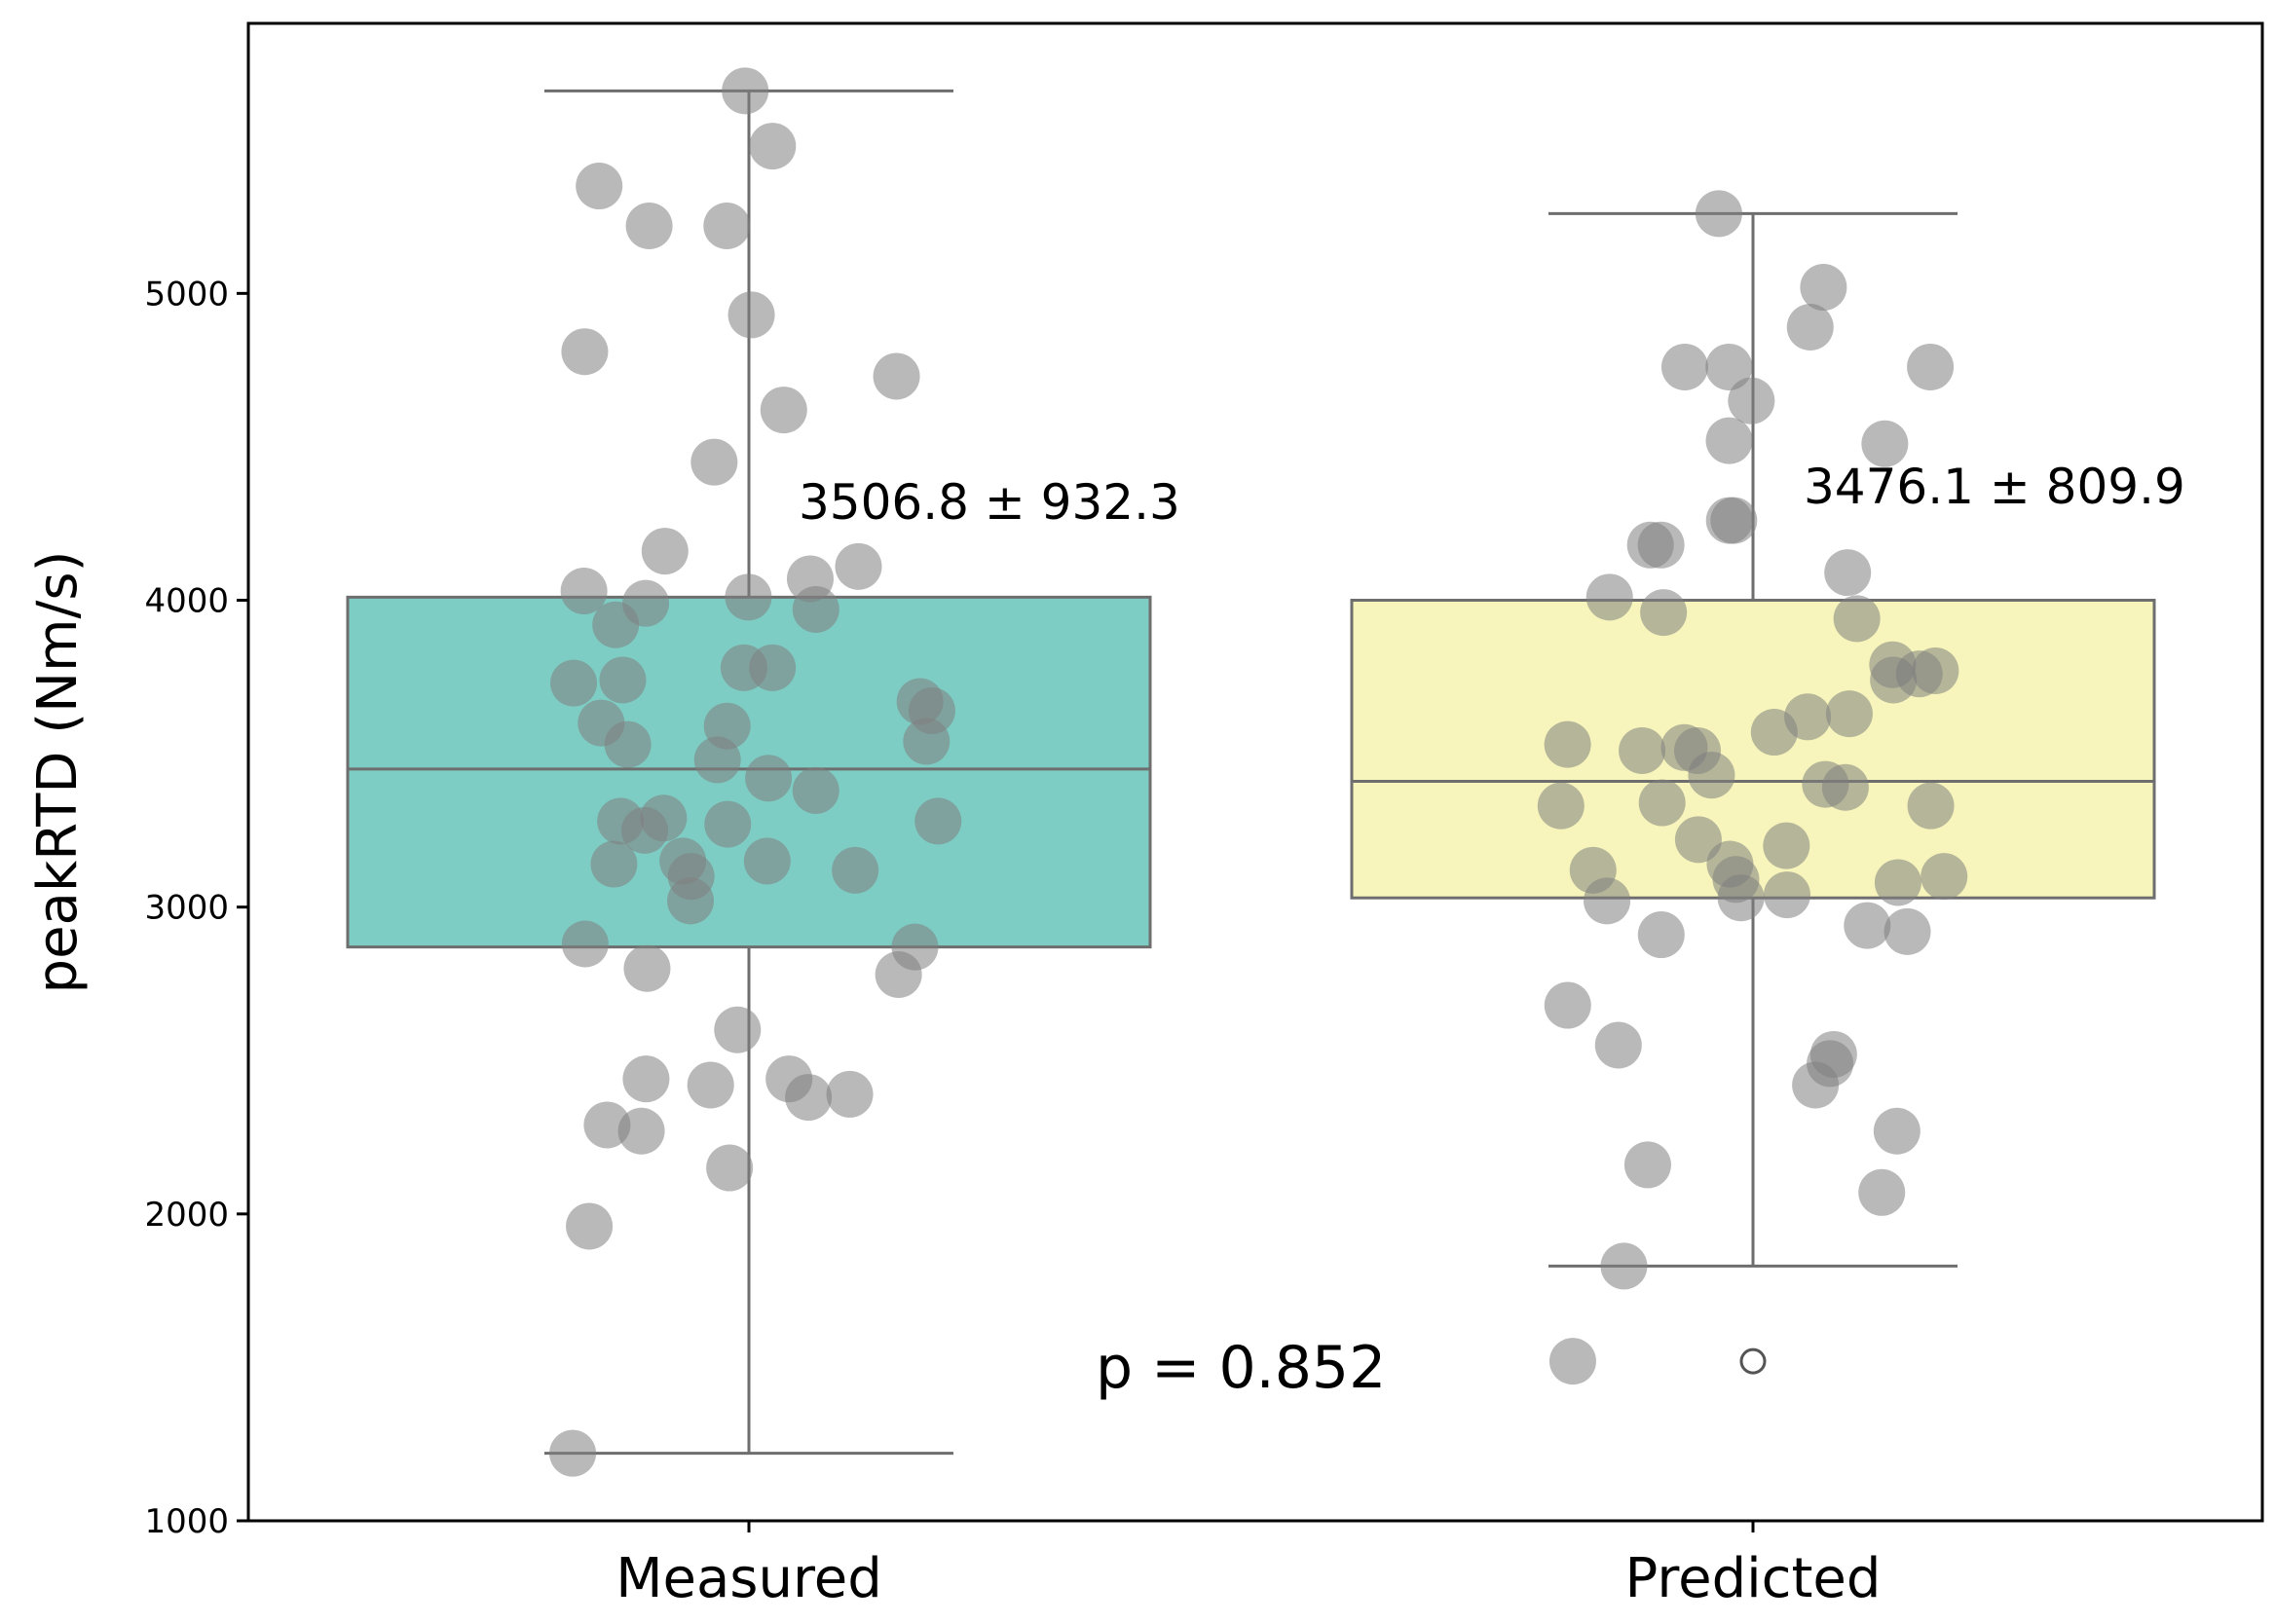 The width and height of the screenshot is (2275, 1624). What do you see at coordinates (1995, 487) in the screenshot?
I see `predicted-stat-label: 3476.1 ± 809.9` at bounding box center [1995, 487].